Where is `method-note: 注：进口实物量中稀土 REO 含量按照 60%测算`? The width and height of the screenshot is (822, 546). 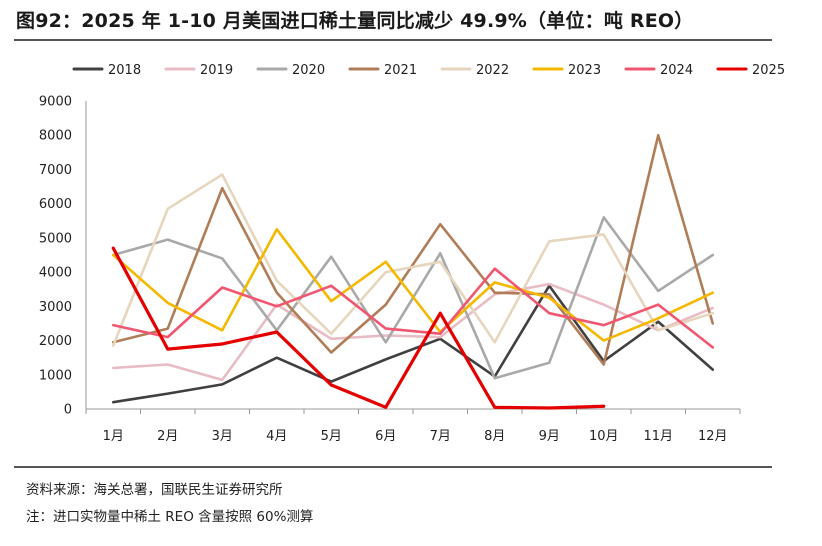 method-note: 注：进口实物量中稀土 REO 含量按照 60%测算 is located at coordinates (170, 517).